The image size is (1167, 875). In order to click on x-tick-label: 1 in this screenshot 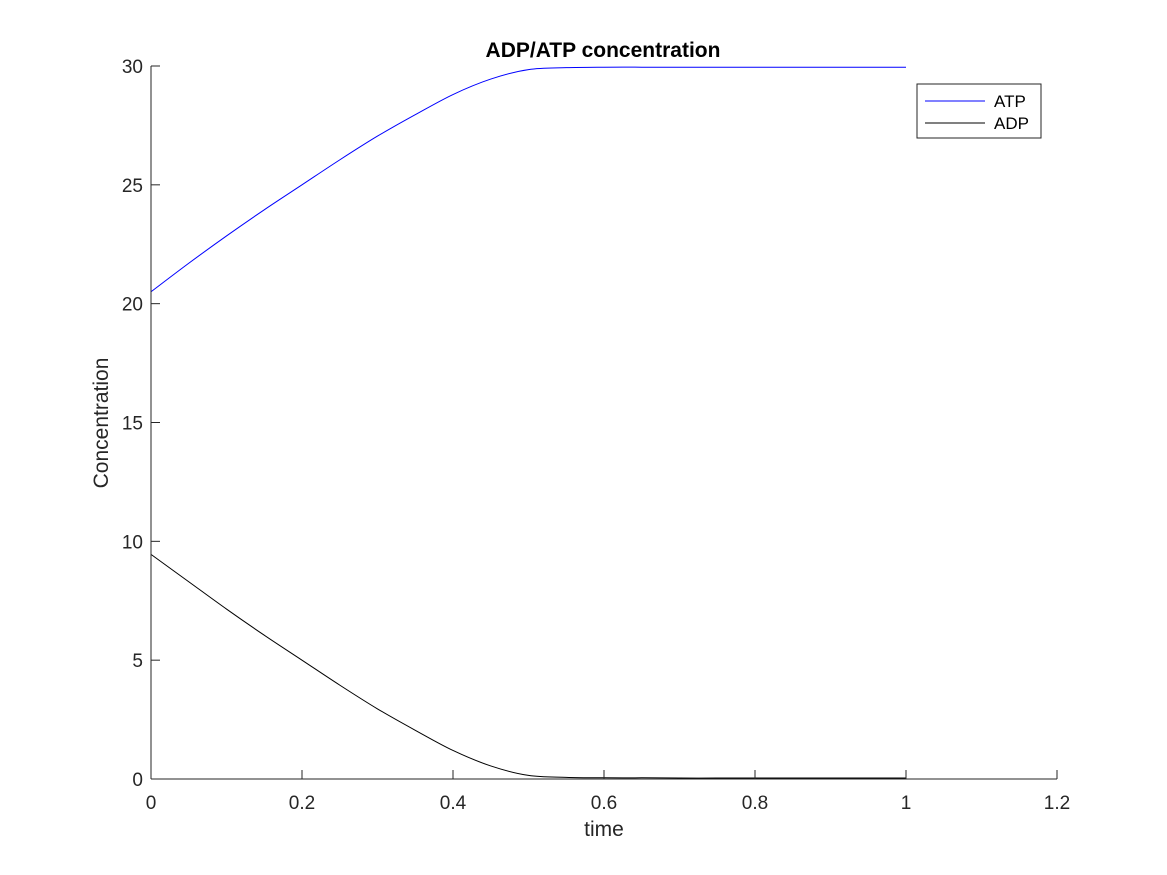, I will do `click(906, 803)`.